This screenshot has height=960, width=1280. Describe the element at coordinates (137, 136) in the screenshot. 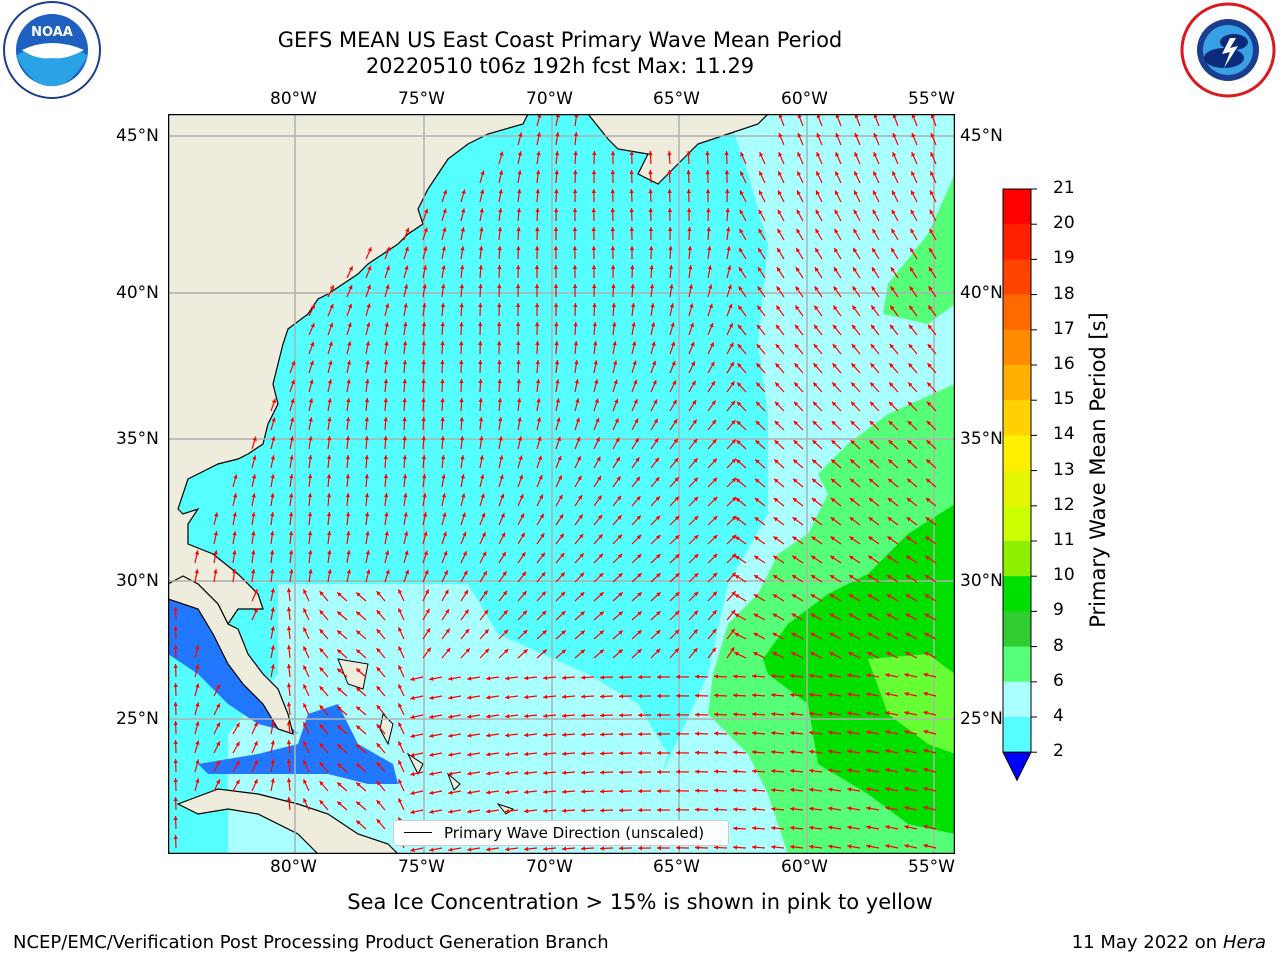

I see `lat-label-left-45n: 45°N` at that location.